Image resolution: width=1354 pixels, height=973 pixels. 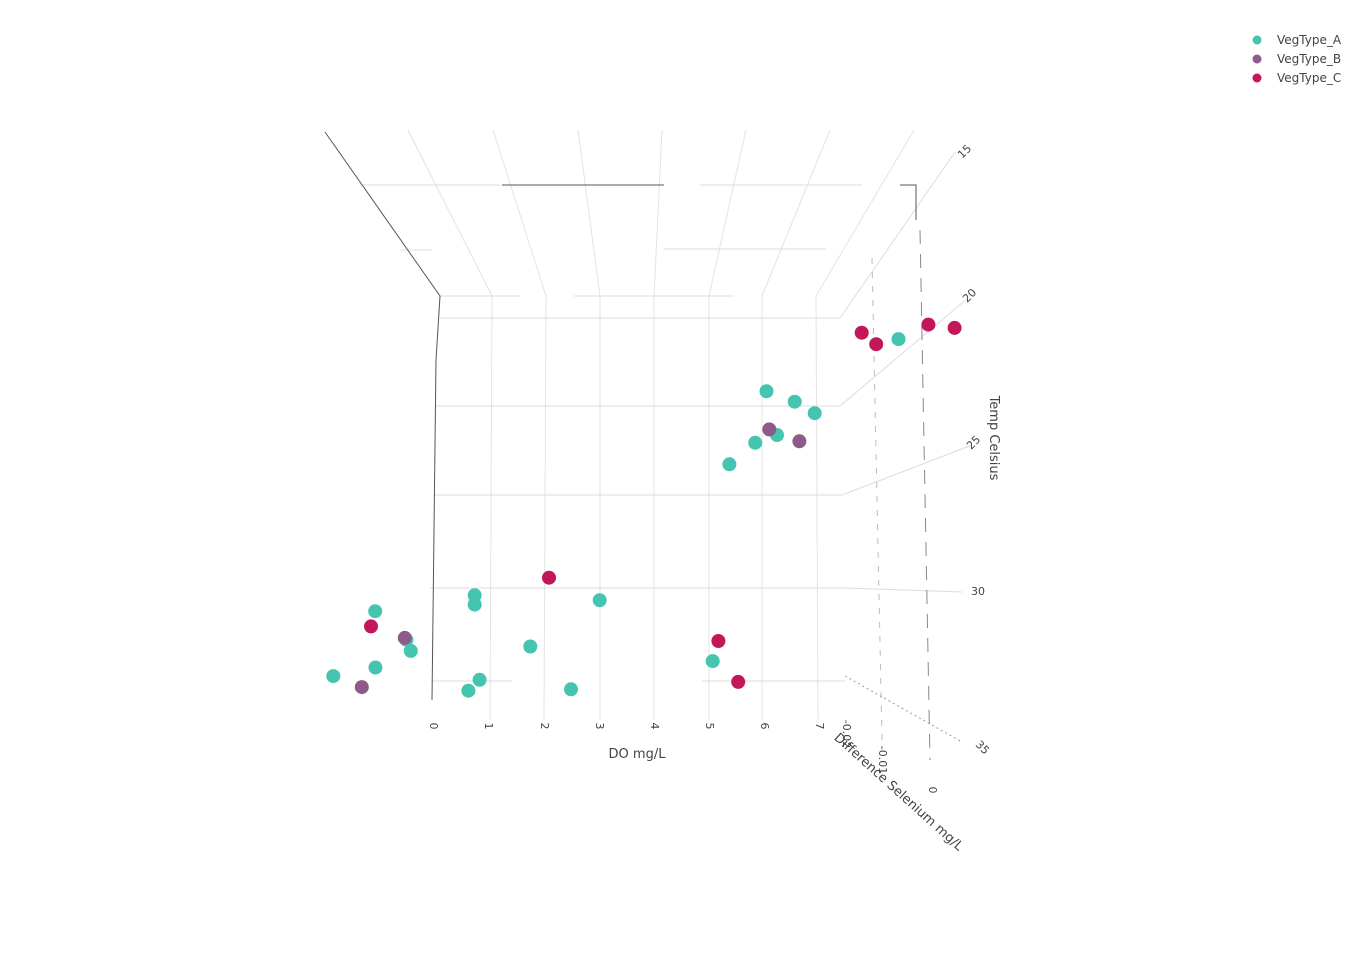 I want to click on z-axis-title: Temp Celsius, so click(x=993, y=438).